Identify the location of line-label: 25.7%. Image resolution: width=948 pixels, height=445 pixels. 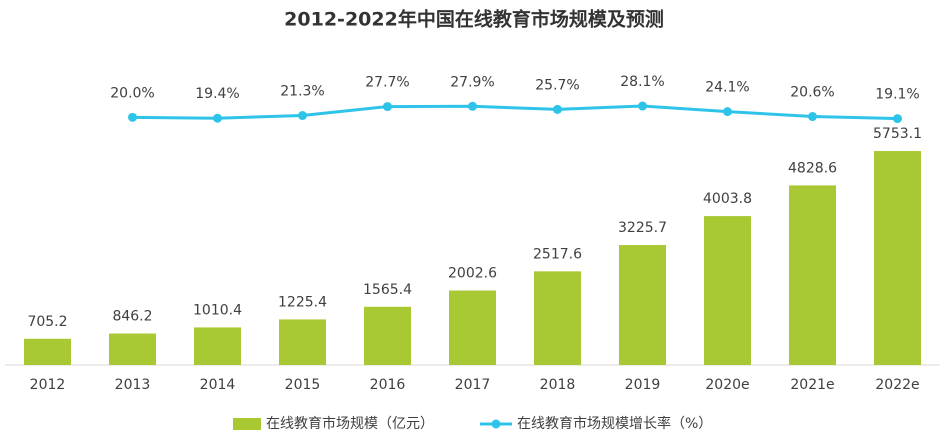
(557, 85).